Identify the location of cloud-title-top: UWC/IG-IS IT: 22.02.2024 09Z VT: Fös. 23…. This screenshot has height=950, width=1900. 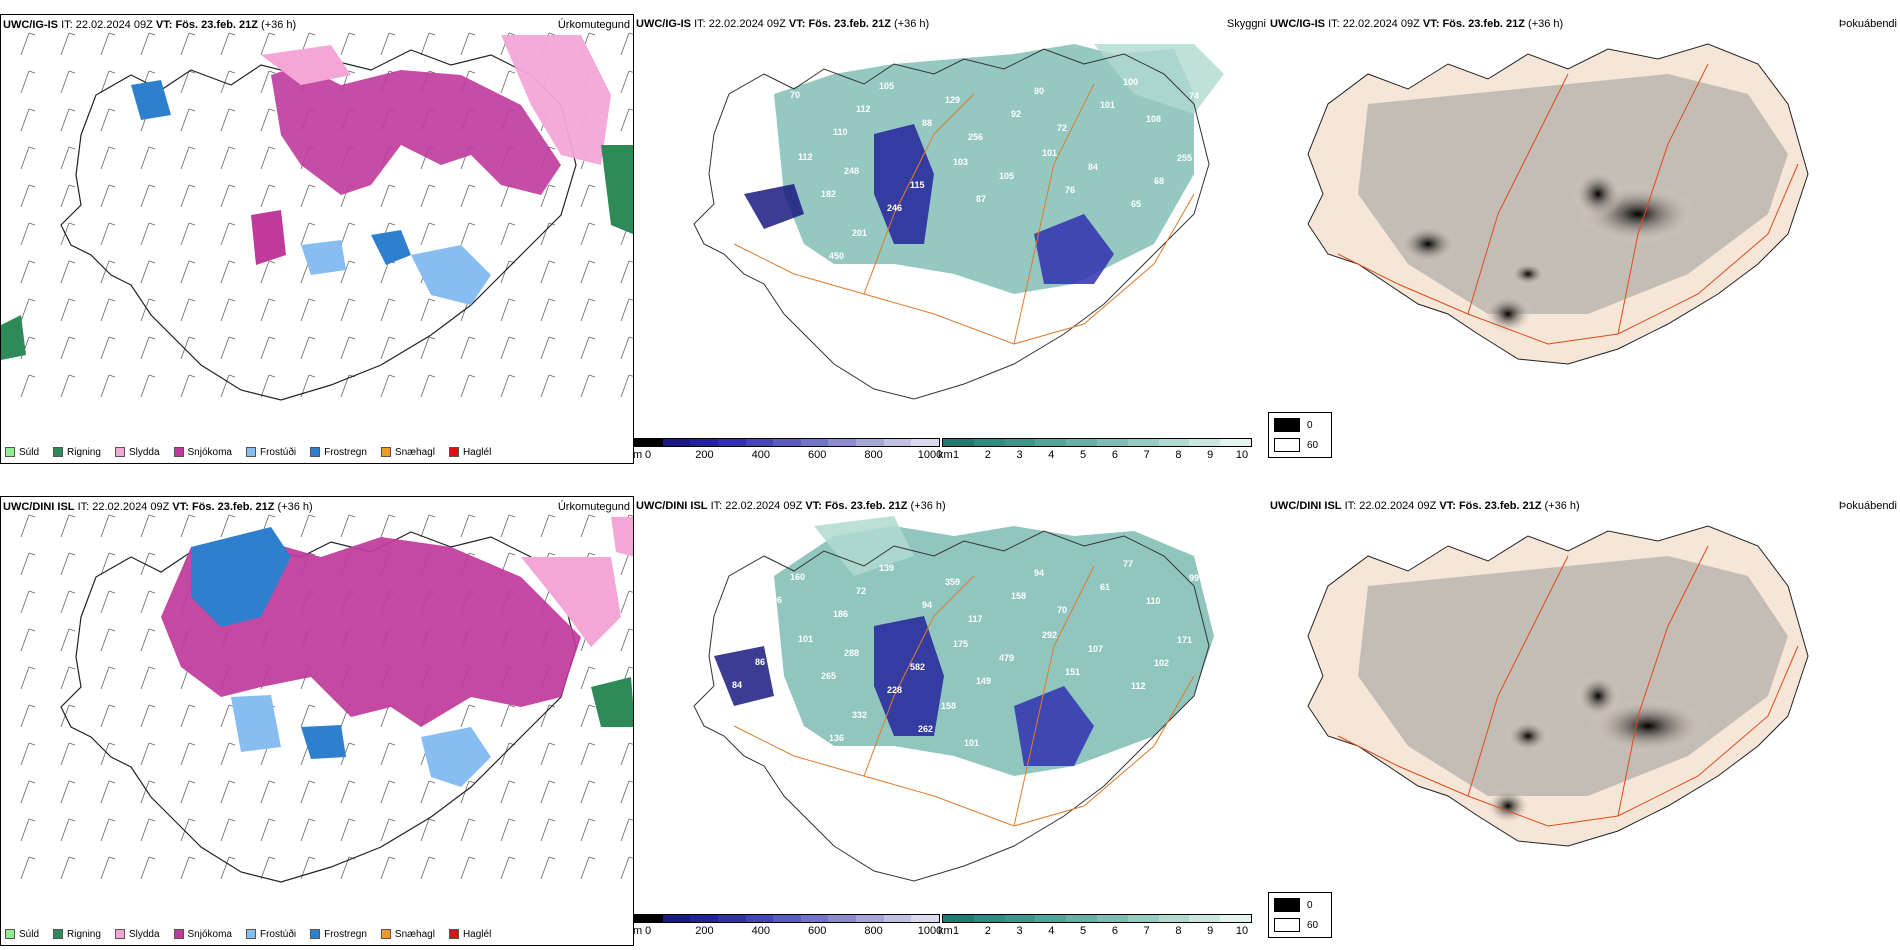
(783, 24).